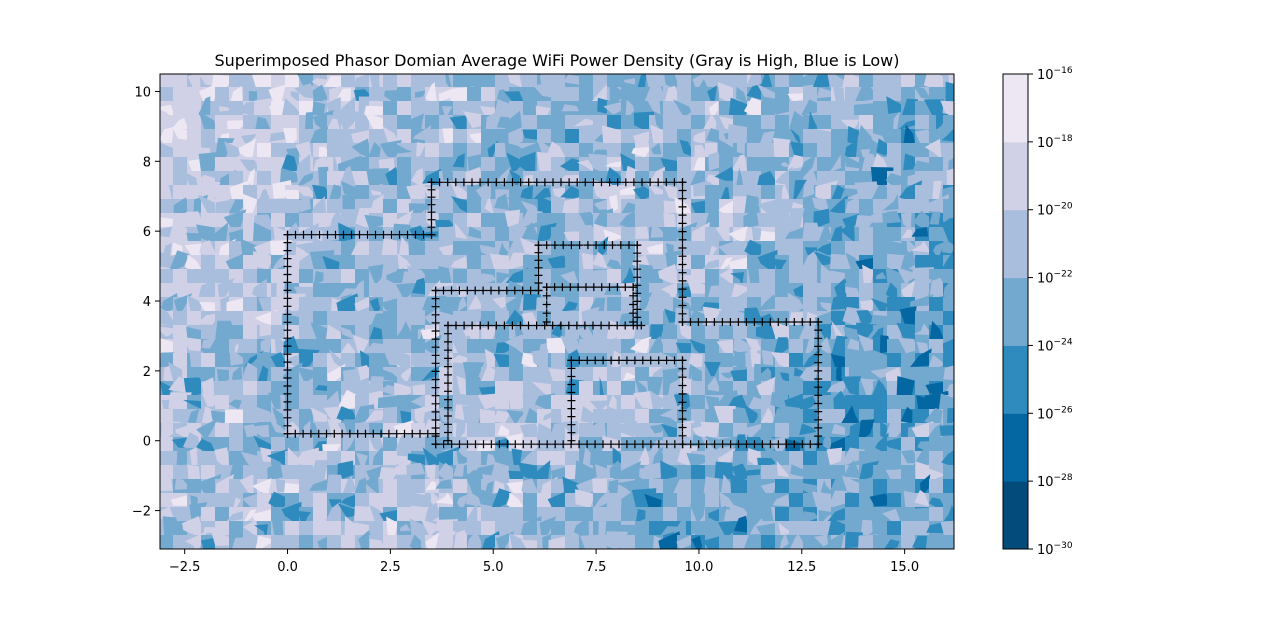 The height and width of the screenshot is (617, 1280). What do you see at coordinates (493, 567) in the screenshot?
I see `x-tick-label: 5.0` at bounding box center [493, 567].